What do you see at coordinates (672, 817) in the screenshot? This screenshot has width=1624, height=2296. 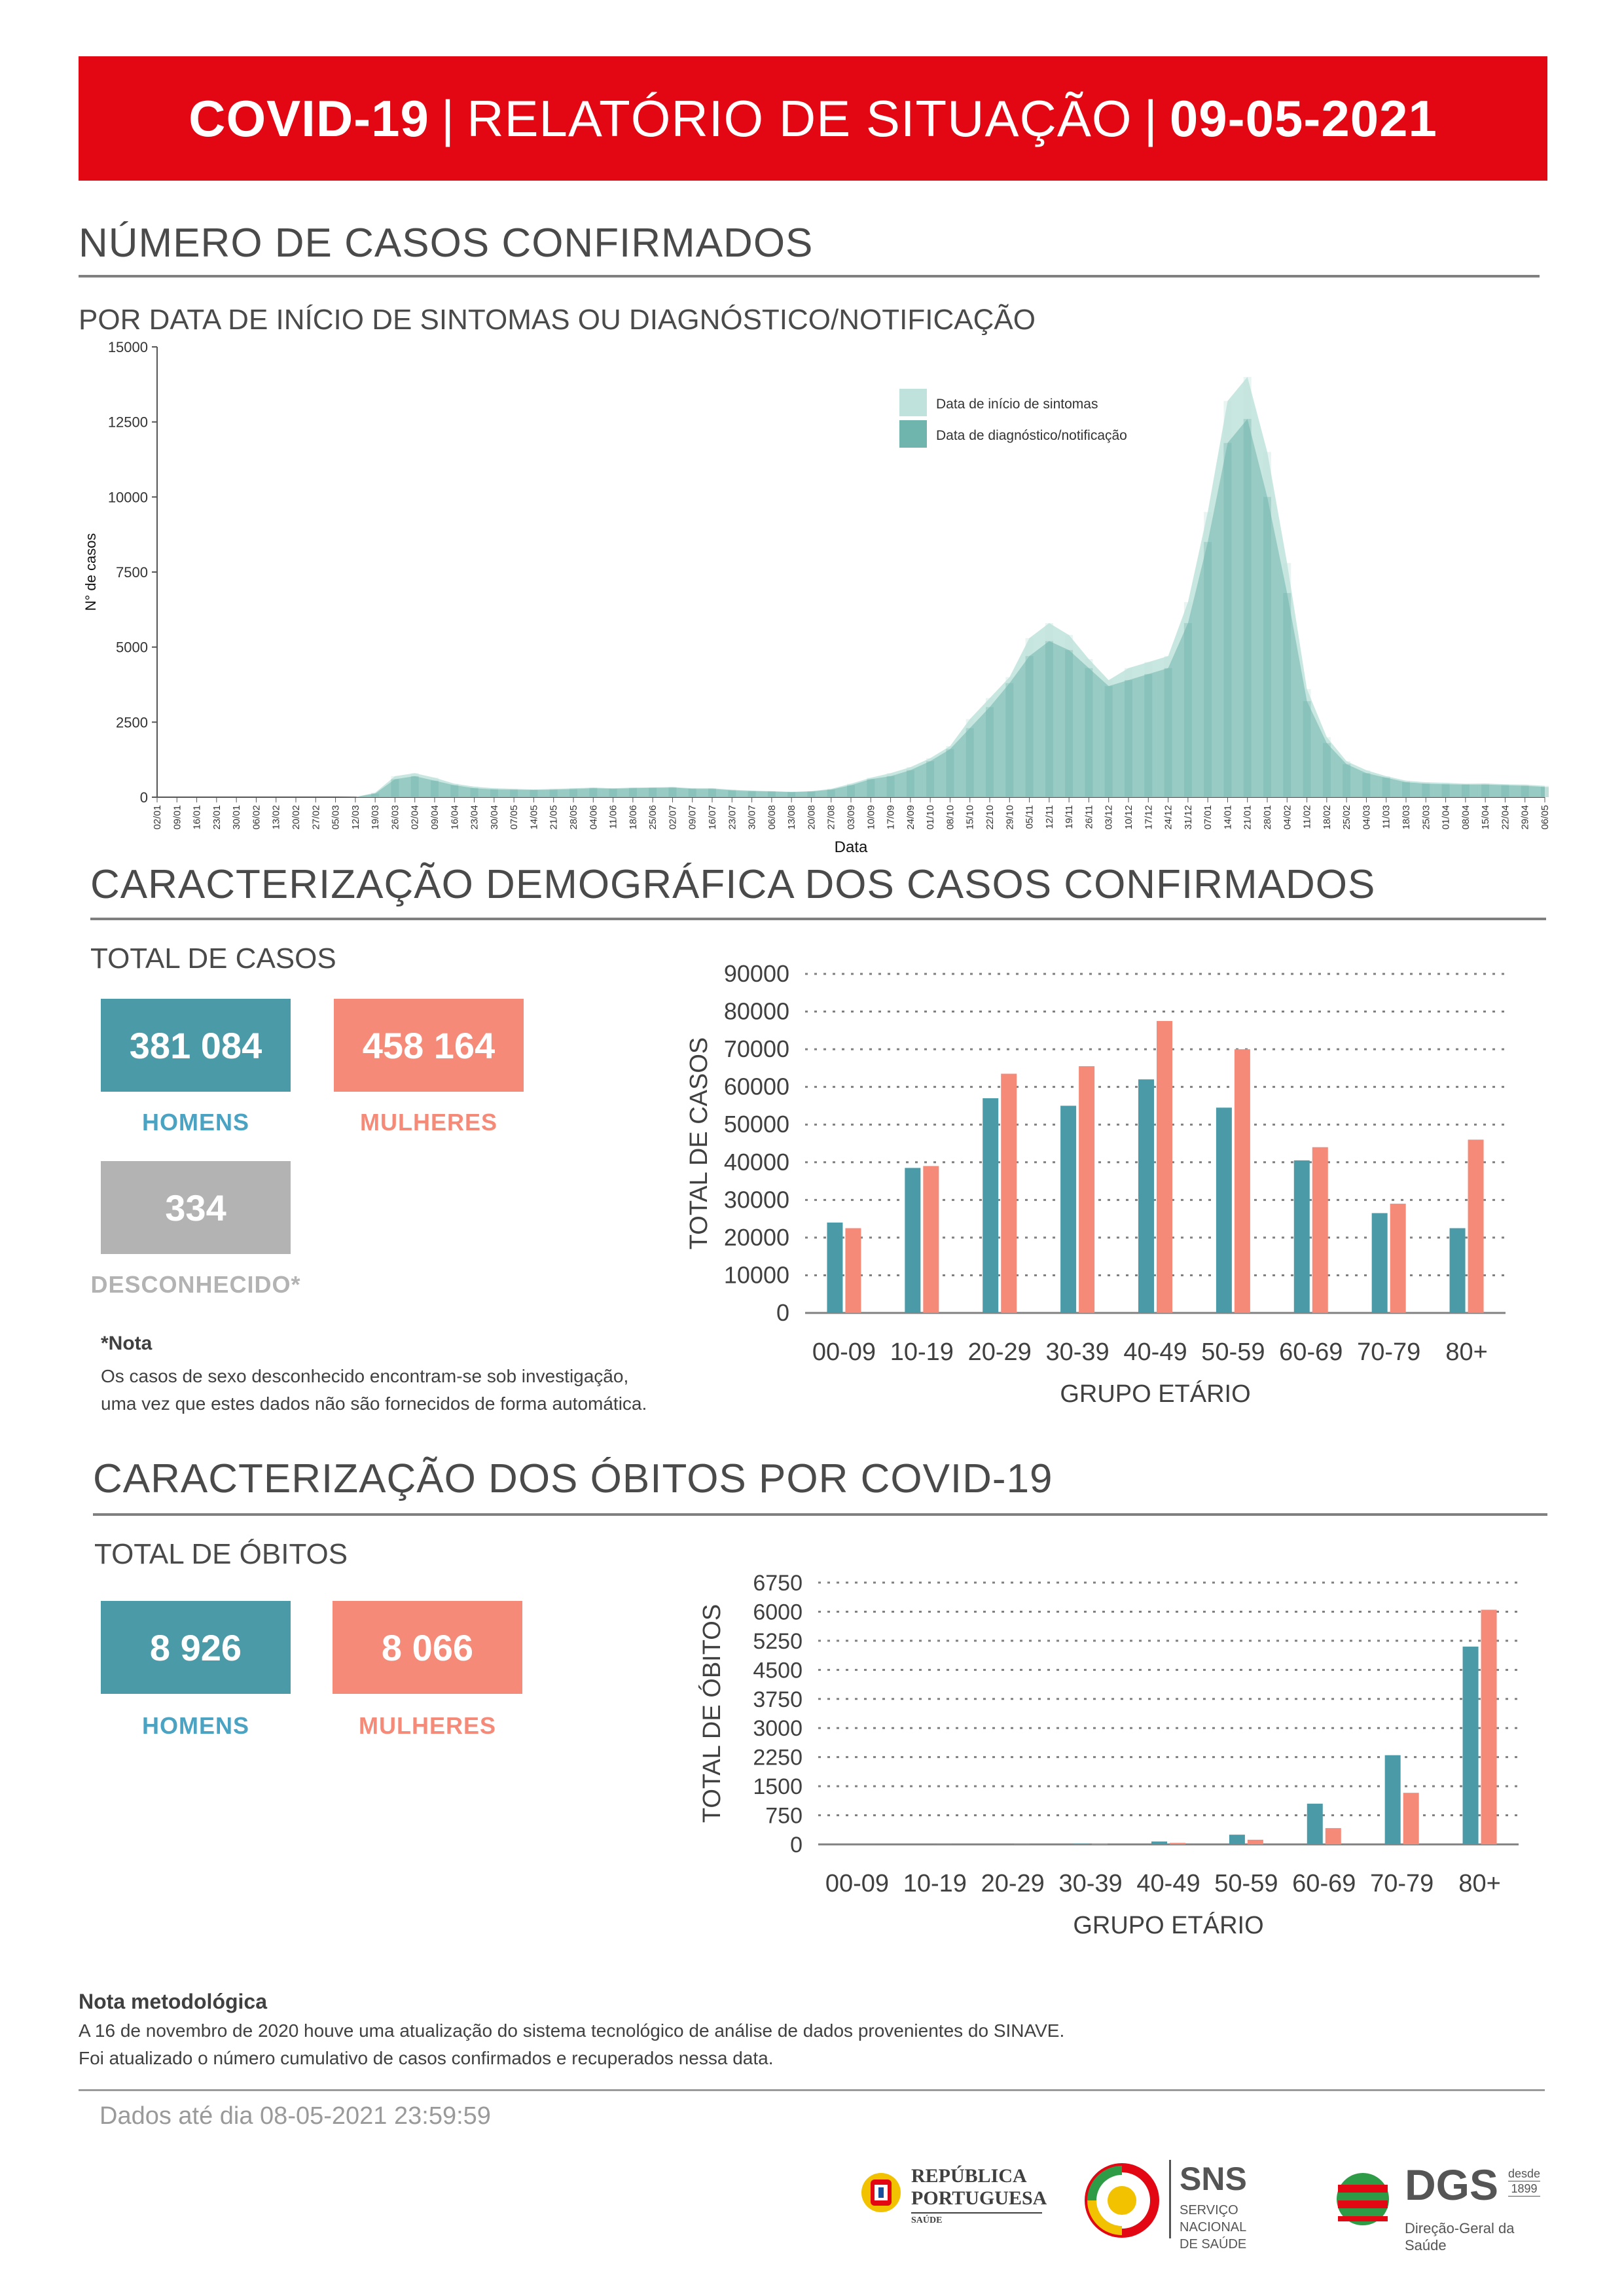 I see `x-tick-label: 02/07` at bounding box center [672, 817].